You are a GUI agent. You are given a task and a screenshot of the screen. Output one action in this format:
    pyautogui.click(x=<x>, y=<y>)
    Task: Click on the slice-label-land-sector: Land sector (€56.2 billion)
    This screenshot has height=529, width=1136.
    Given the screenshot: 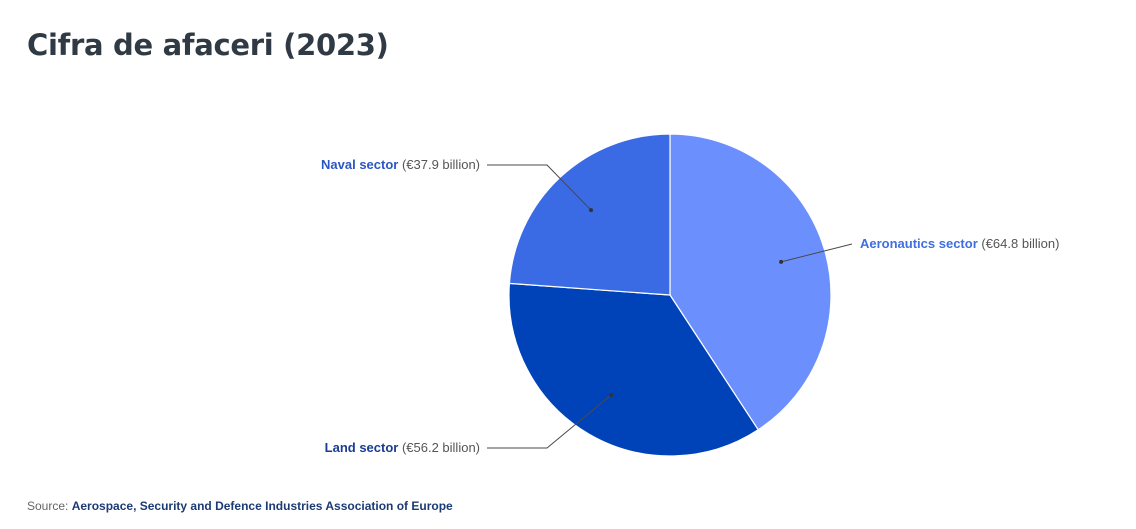 What is the action you would take?
    pyautogui.click(x=402, y=447)
    